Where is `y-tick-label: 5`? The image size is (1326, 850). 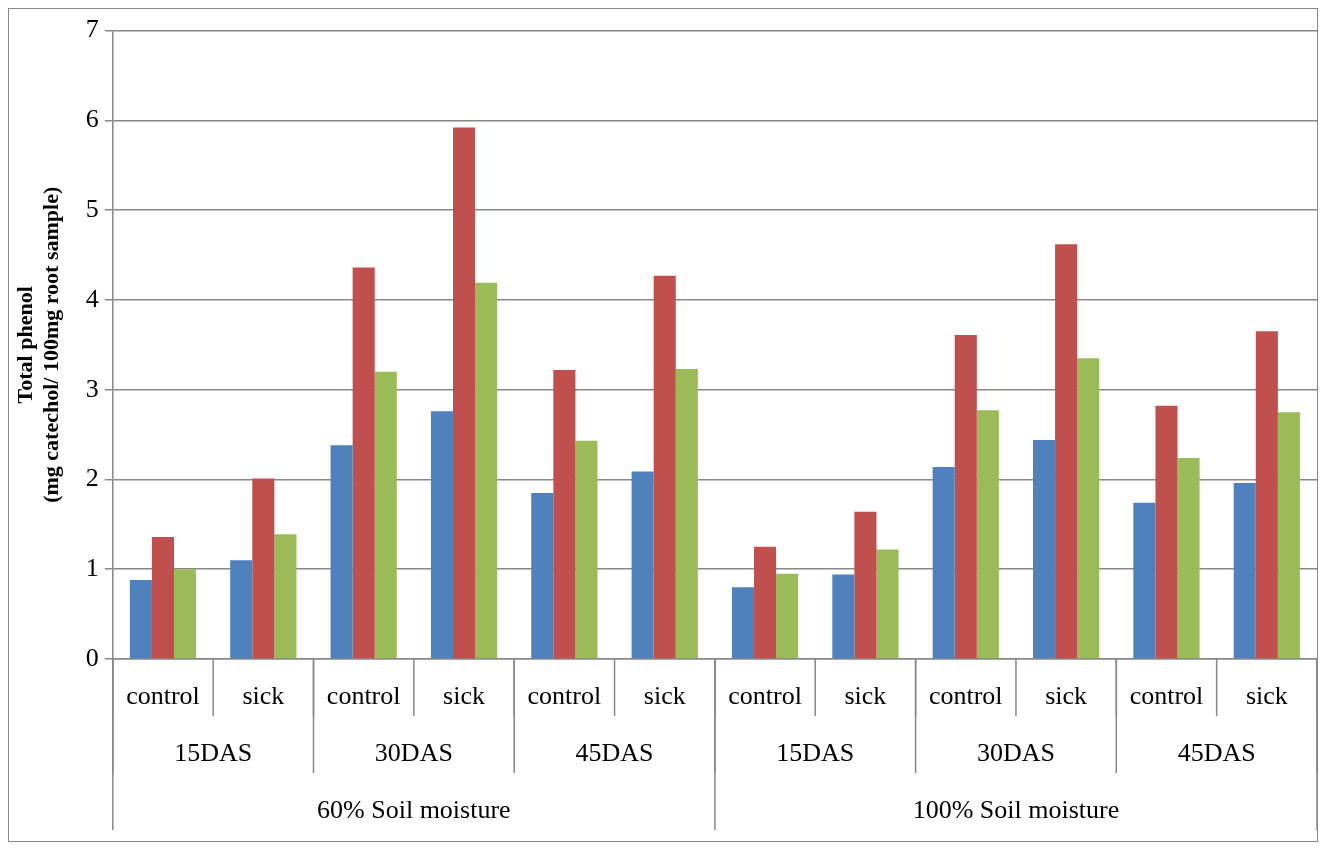 y-tick-label: 5 is located at coordinates (92, 208).